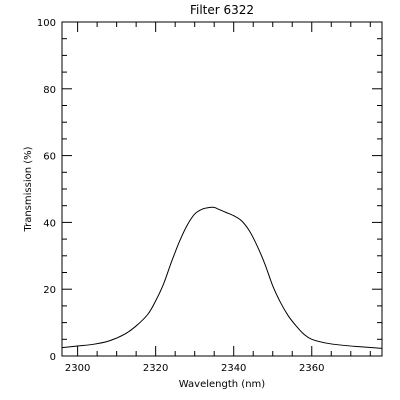  Describe the element at coordinates (49, 90) in the screenshot. I see `y-tick-label: 80` at that location.